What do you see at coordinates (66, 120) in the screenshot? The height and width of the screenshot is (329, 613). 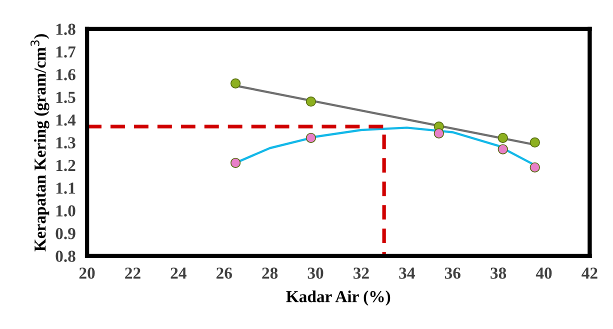 I see `y-tick-label: 1.4` at bounding box center [66, 120].